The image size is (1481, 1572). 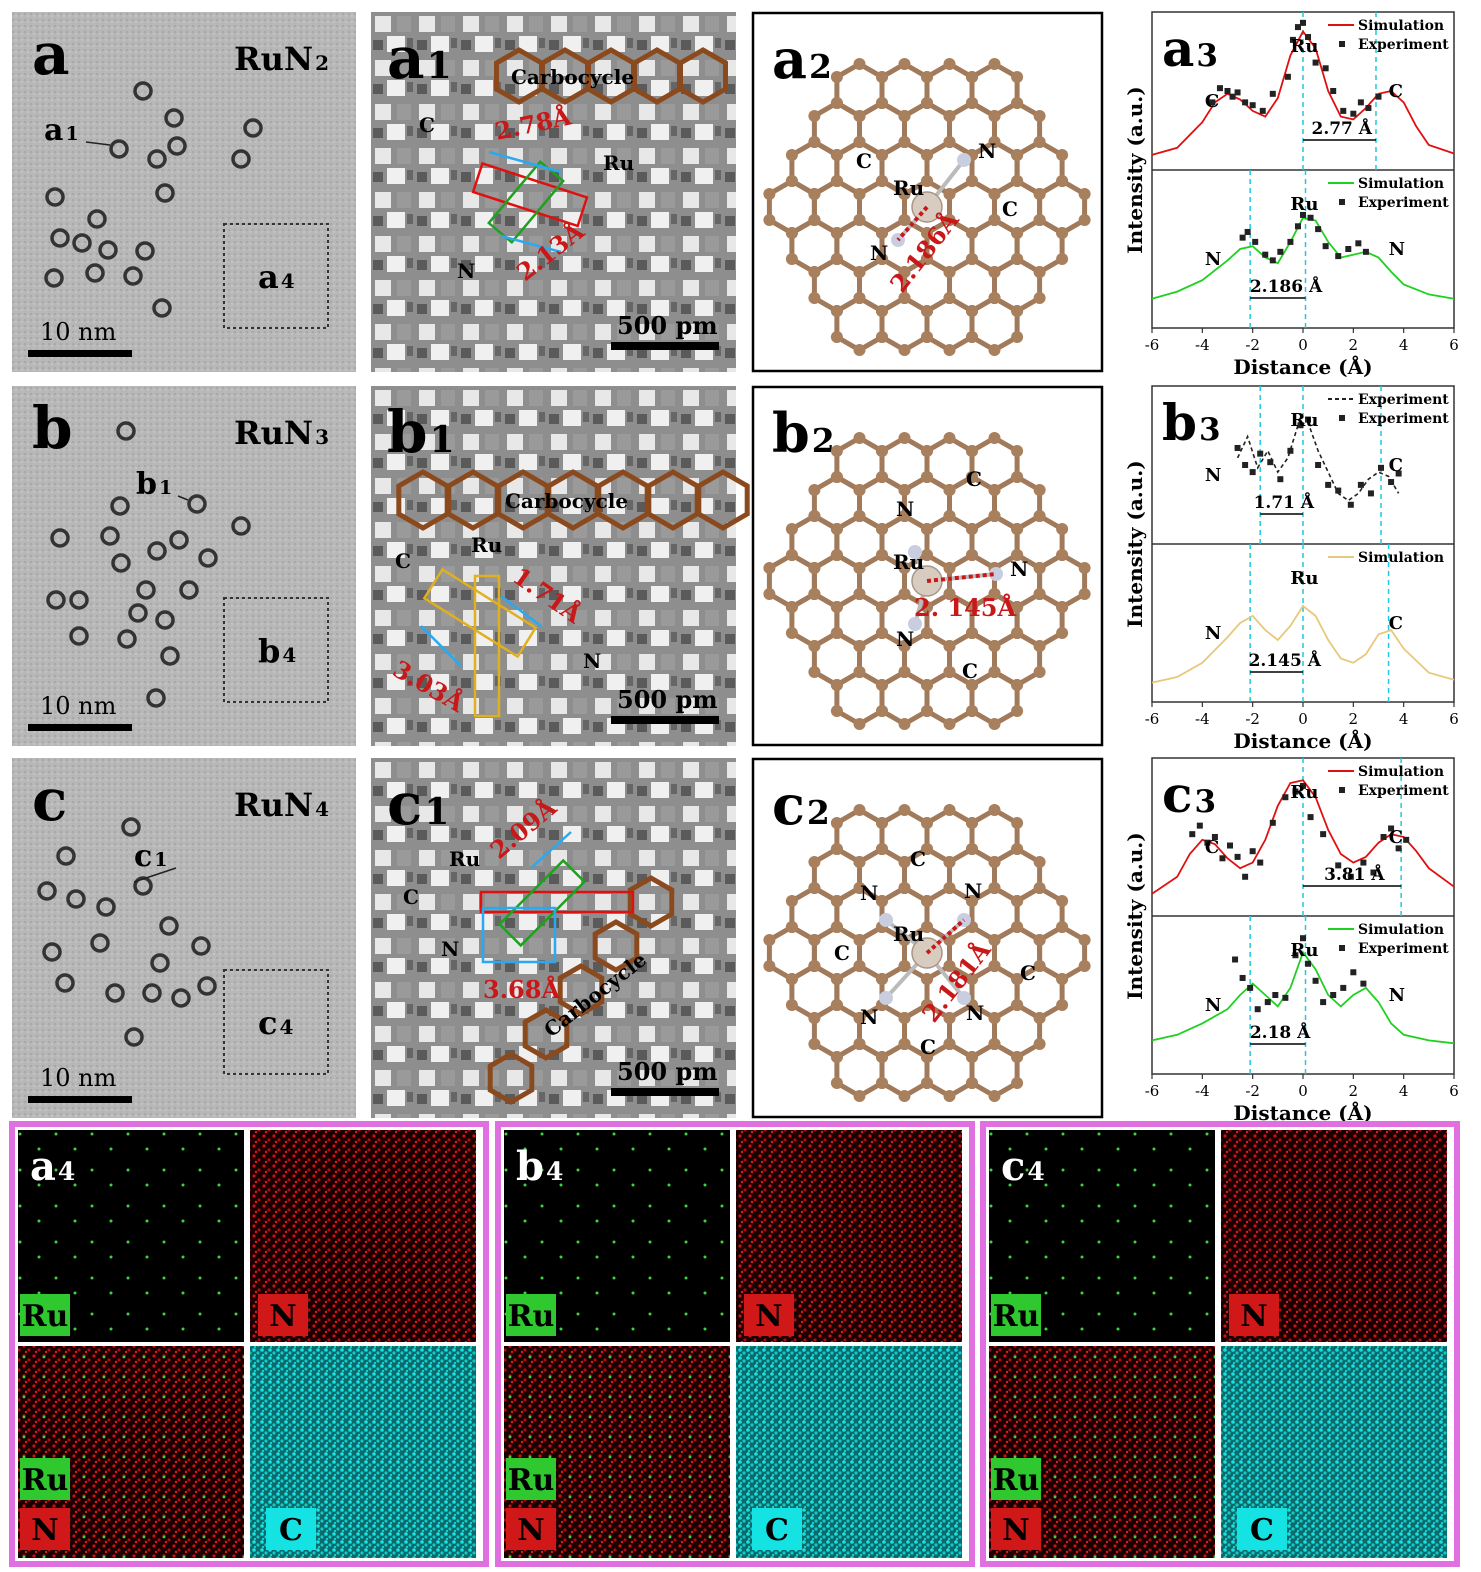 I want to click on eds-panel-label: c4, so click(x=1023, y=1166).